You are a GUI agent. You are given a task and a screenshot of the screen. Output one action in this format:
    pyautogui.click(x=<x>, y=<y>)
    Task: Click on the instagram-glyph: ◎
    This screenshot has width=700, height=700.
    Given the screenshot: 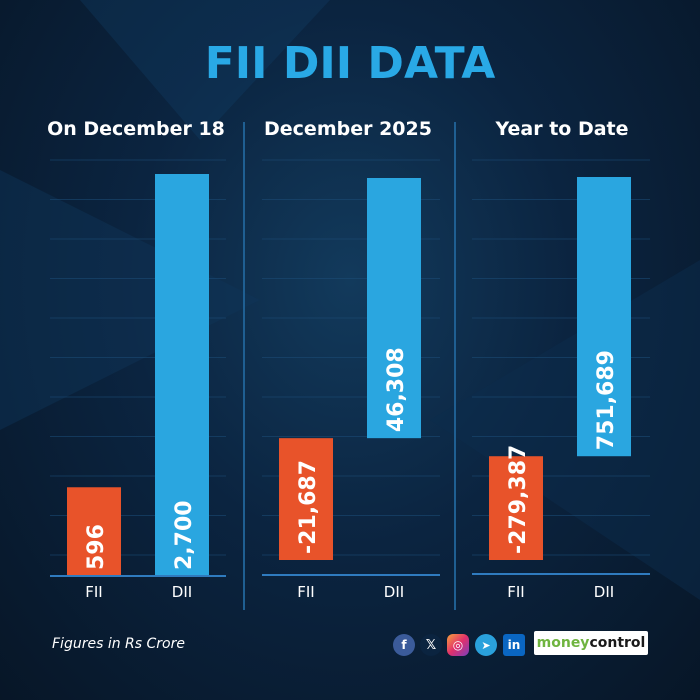 What is the action you would take?
    pyautogui.click(x=458, y=645)
    